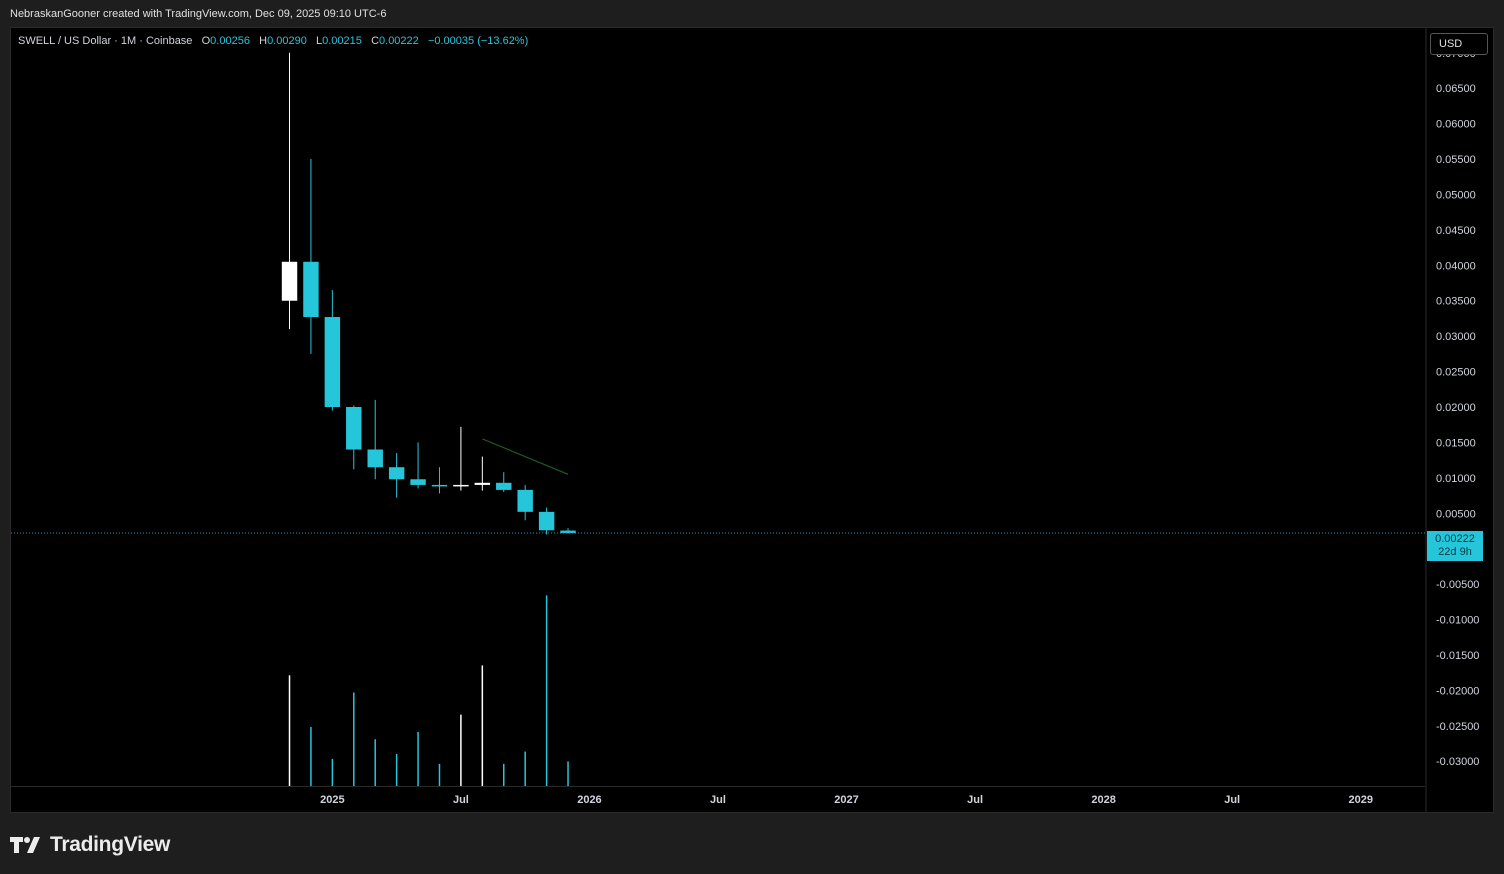 This screenshot has height=874, width=1504. What do you see at coordinates (1456, 479) in the screenshot?
I see `price-tick-label: 0.01000` at bounding box center [1456, 479].